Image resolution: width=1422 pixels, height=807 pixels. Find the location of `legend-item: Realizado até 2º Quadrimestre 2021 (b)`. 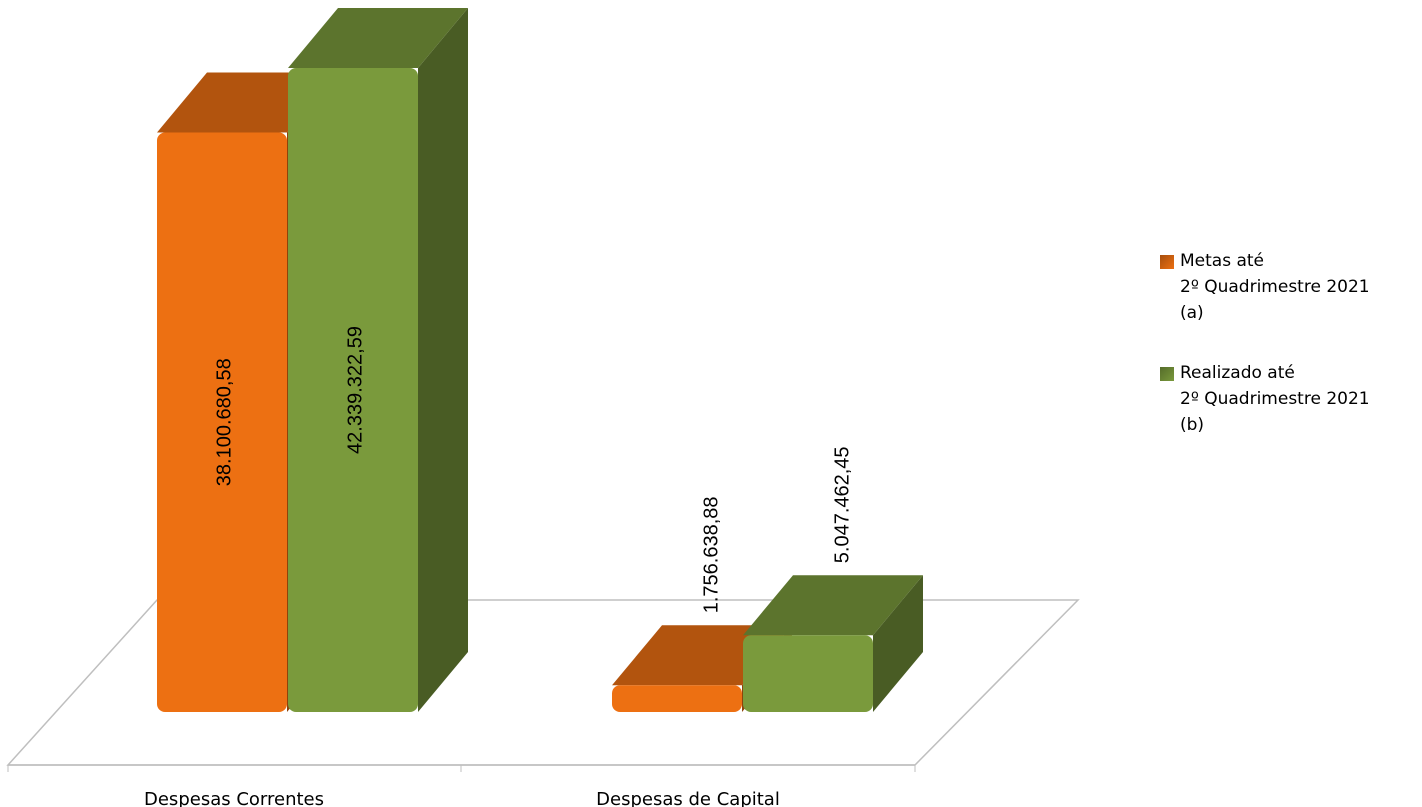

legend-item: Realizado até 2º Quadrimestre 2021 (b) is located at coordinates (1265, 399).